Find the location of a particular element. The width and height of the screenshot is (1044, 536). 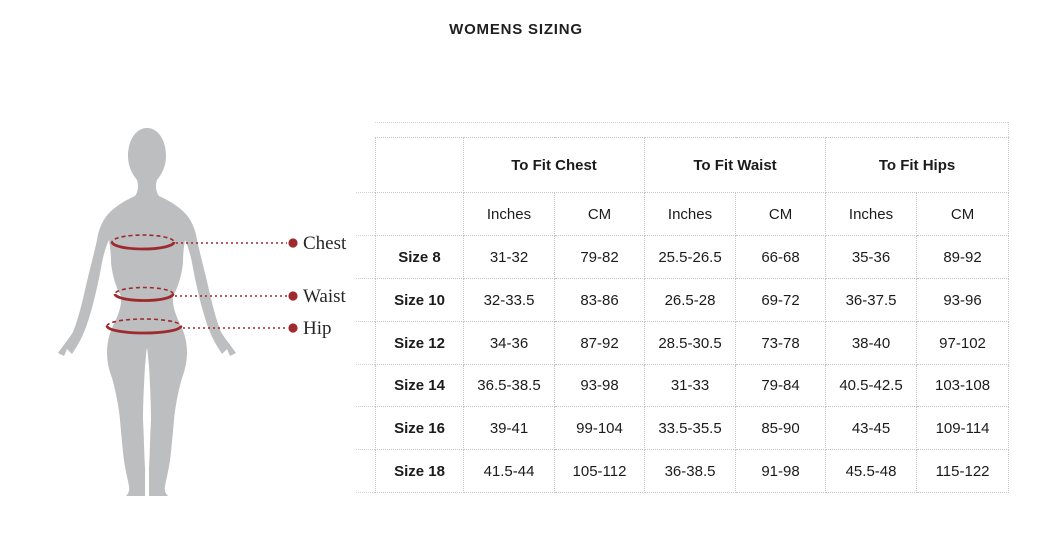

table-cell: 79-84 is located at coordinates (781, 385).